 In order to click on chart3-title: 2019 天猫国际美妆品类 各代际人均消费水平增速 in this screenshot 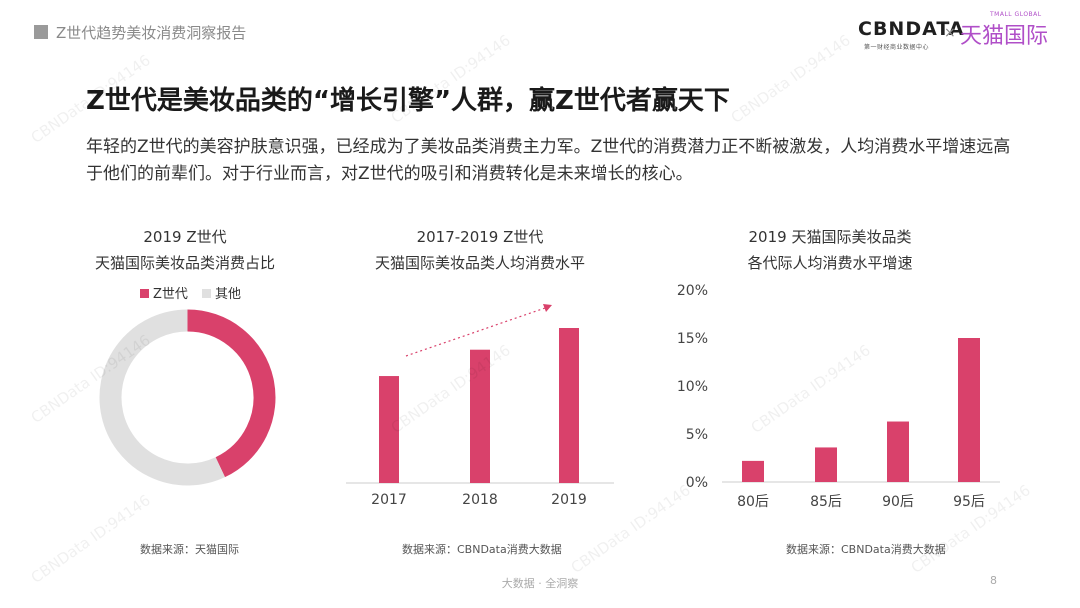, I will do `click(830, 250)`.